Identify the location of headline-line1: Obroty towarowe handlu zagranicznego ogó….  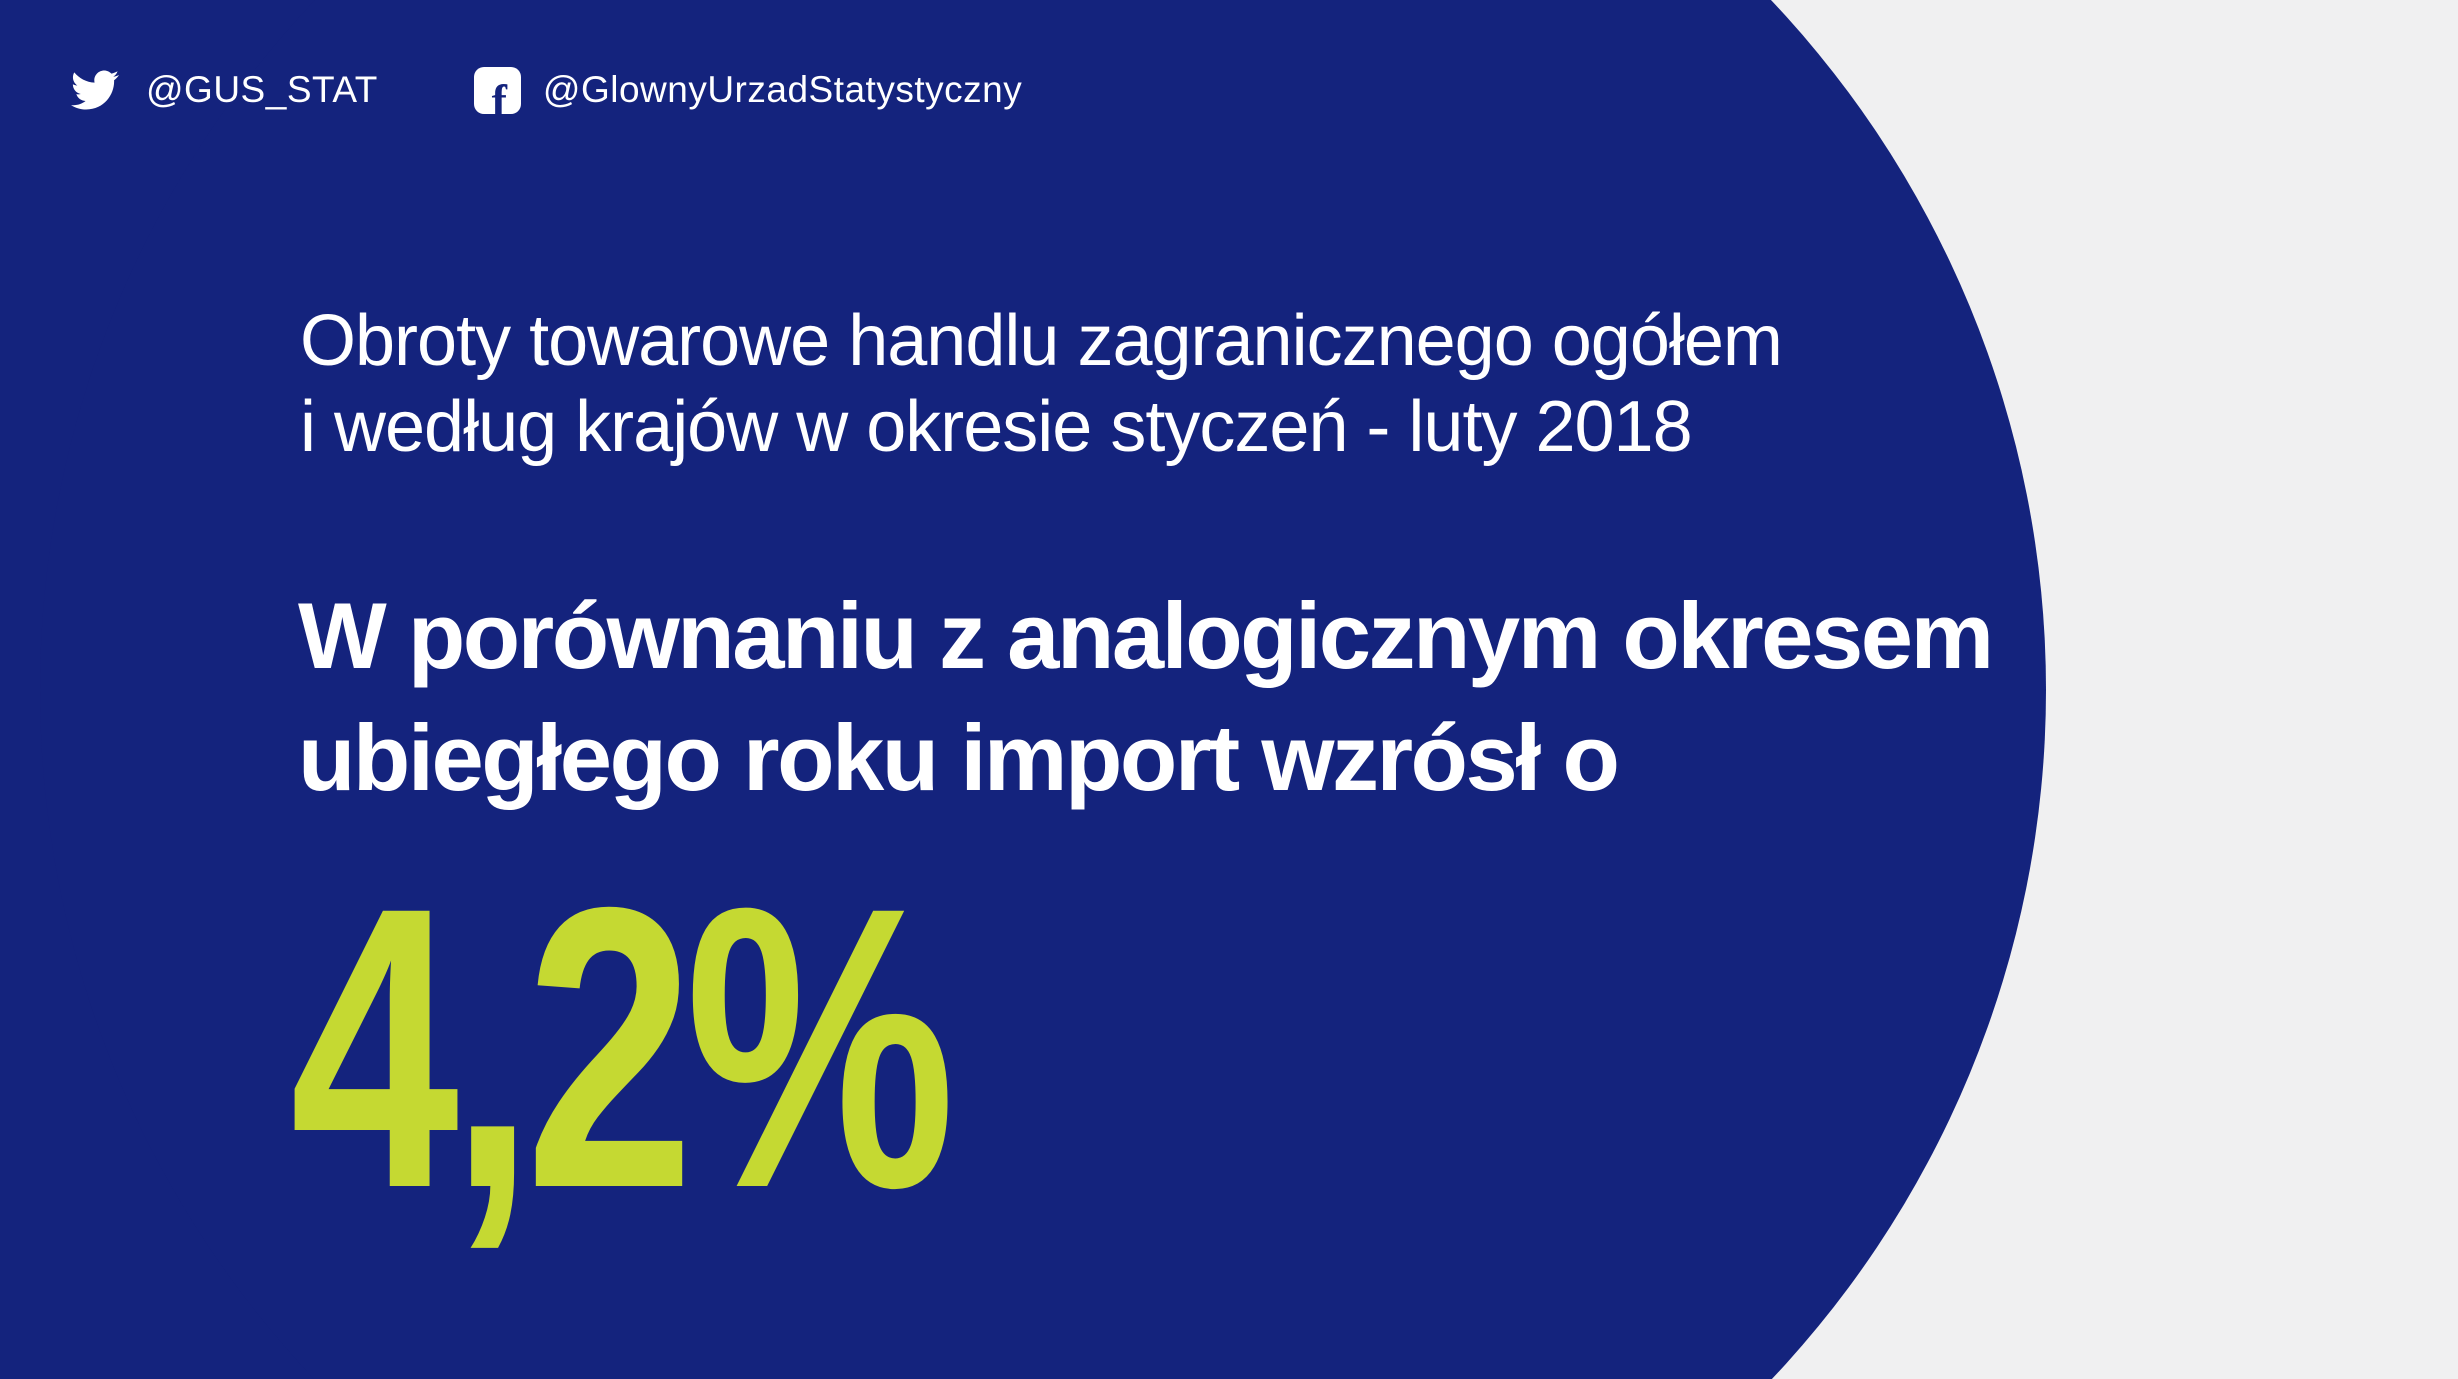
(1041, 341).